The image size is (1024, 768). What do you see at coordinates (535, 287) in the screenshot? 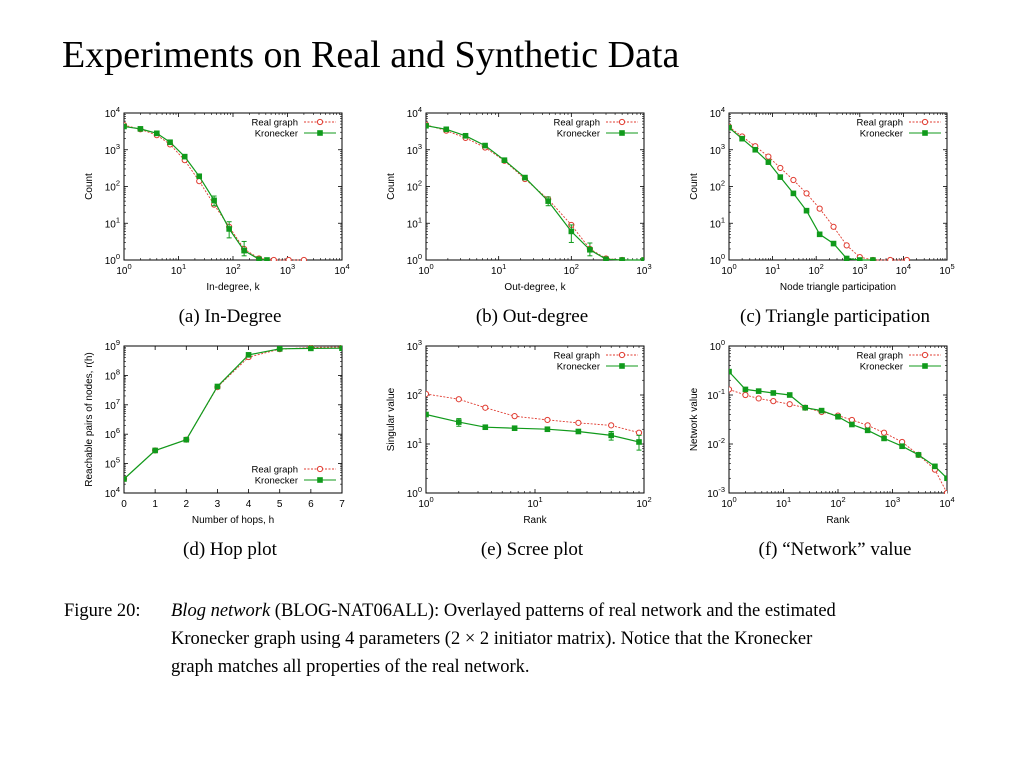
I see `x-axis-label: Out-degree, k` at bounding box center [535, 287].